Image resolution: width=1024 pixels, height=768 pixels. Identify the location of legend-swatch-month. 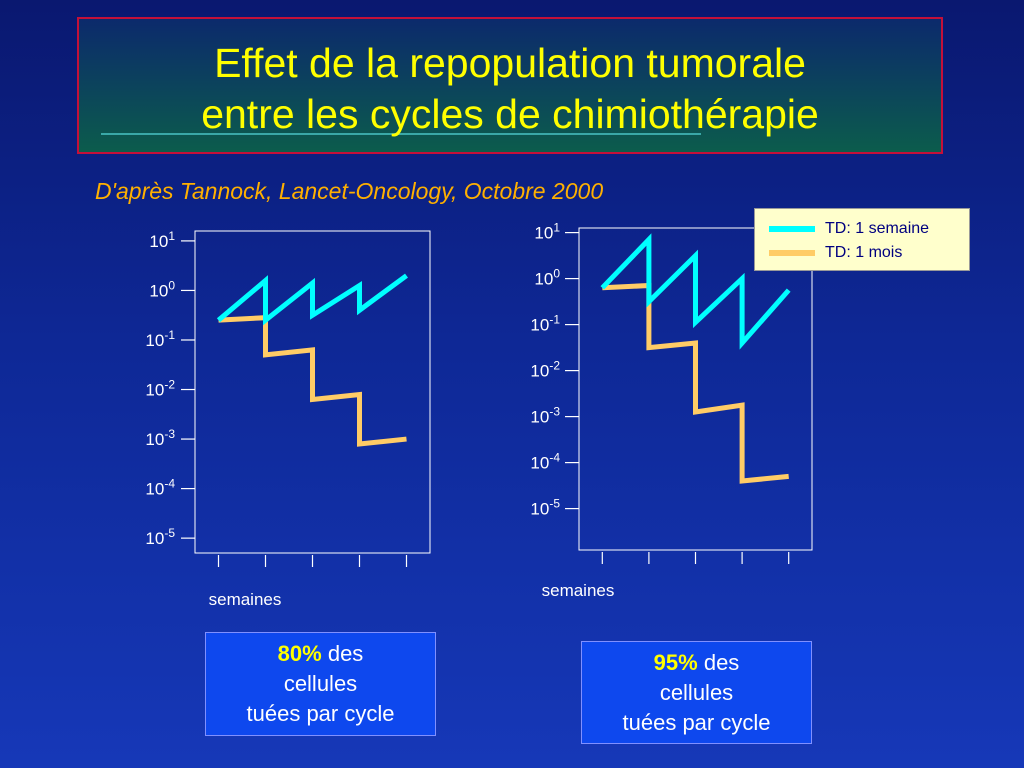
(792, 253).